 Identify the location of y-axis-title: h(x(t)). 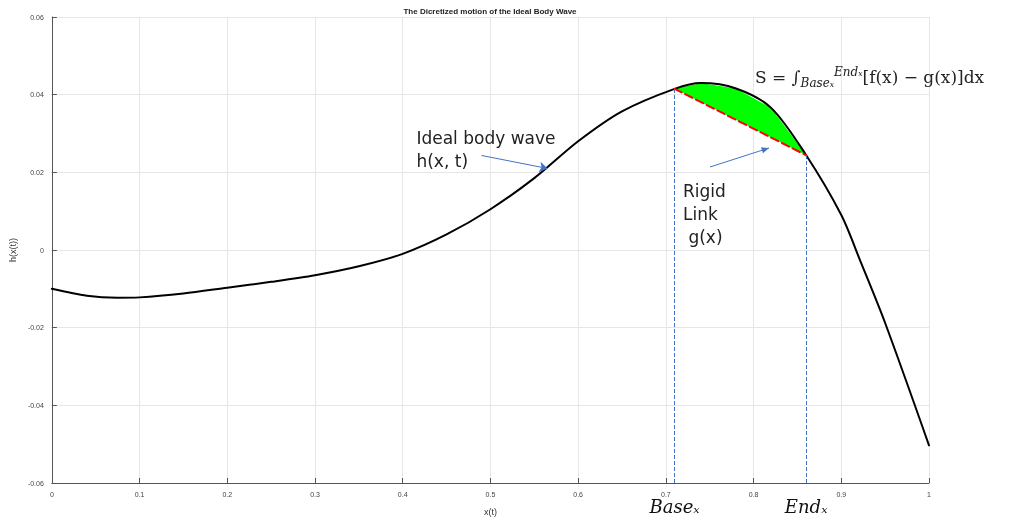
(12, 250).